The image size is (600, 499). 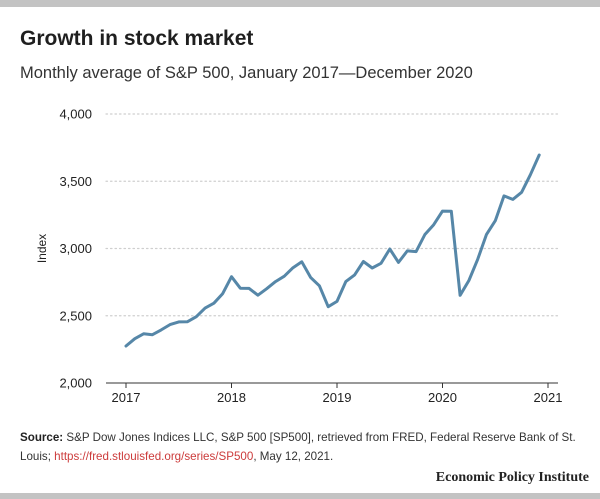 What do you see at coordinates (75, 114) in the screenshot?
I see `y-tick-label: 4,000` at bounding box center [75, 114].